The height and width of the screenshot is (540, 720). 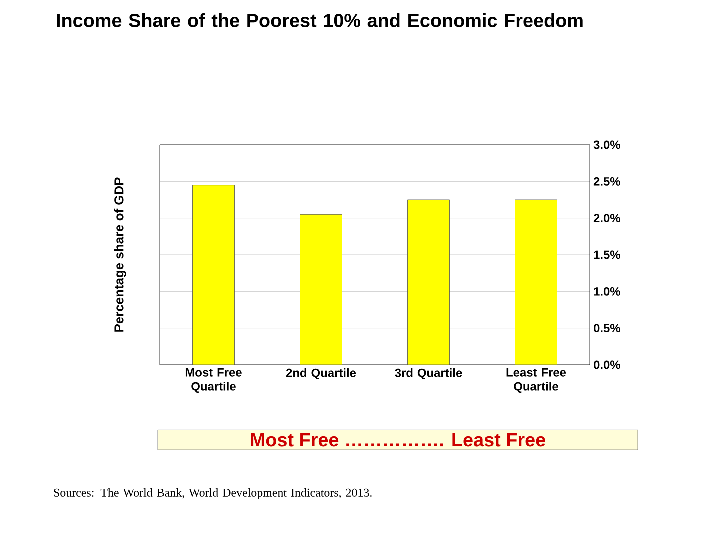 I want to click on y-tick-label: 1.5%, so click(x=607, y=255).